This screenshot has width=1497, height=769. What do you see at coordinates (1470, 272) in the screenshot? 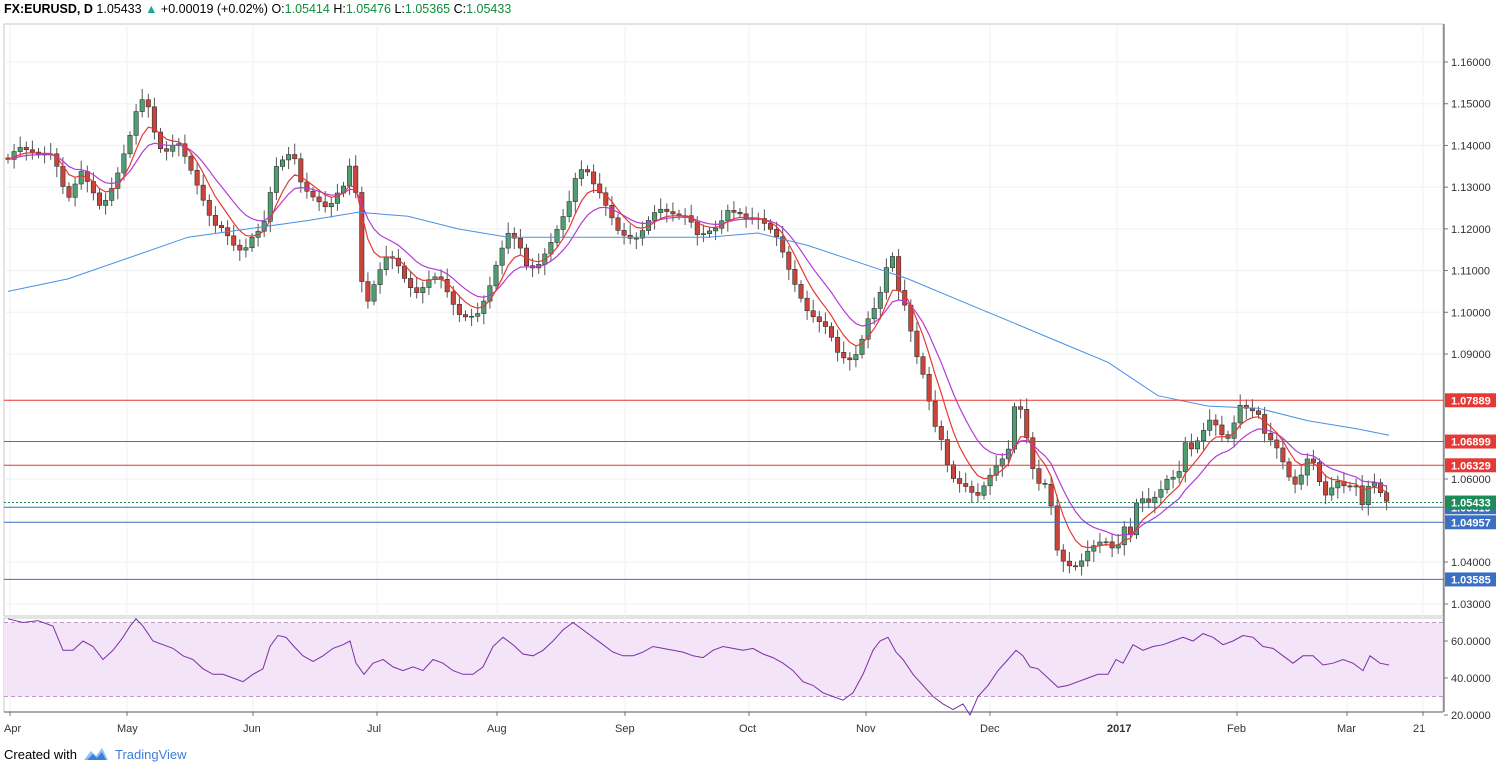
I see `y-tick-label: 1.11000` at bounding box center [1470, 272].